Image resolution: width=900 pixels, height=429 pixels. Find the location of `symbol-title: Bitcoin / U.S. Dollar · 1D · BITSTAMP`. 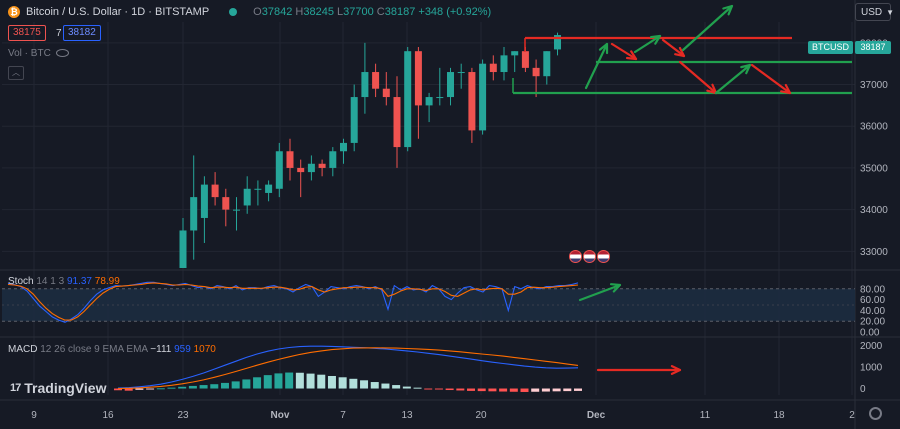

symbol-title: Bitcoin / U.S. Dollar · 1D · BITSTAMP is located at coordinates (118, 12).